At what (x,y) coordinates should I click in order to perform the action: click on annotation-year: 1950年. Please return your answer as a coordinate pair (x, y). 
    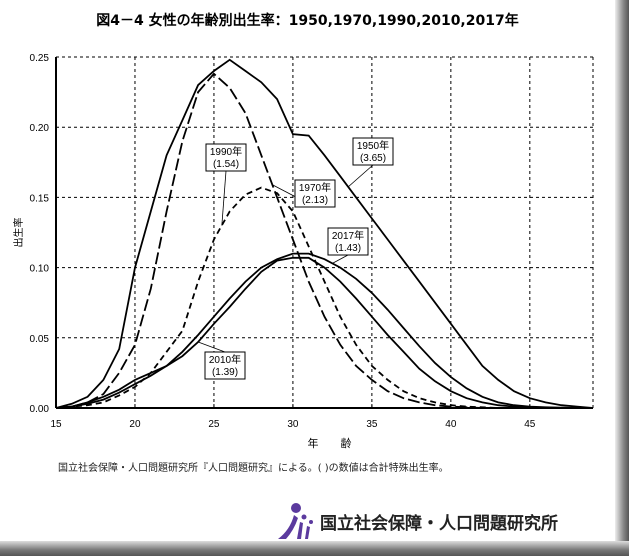
    Looking at the image, I should click on (373, 145).